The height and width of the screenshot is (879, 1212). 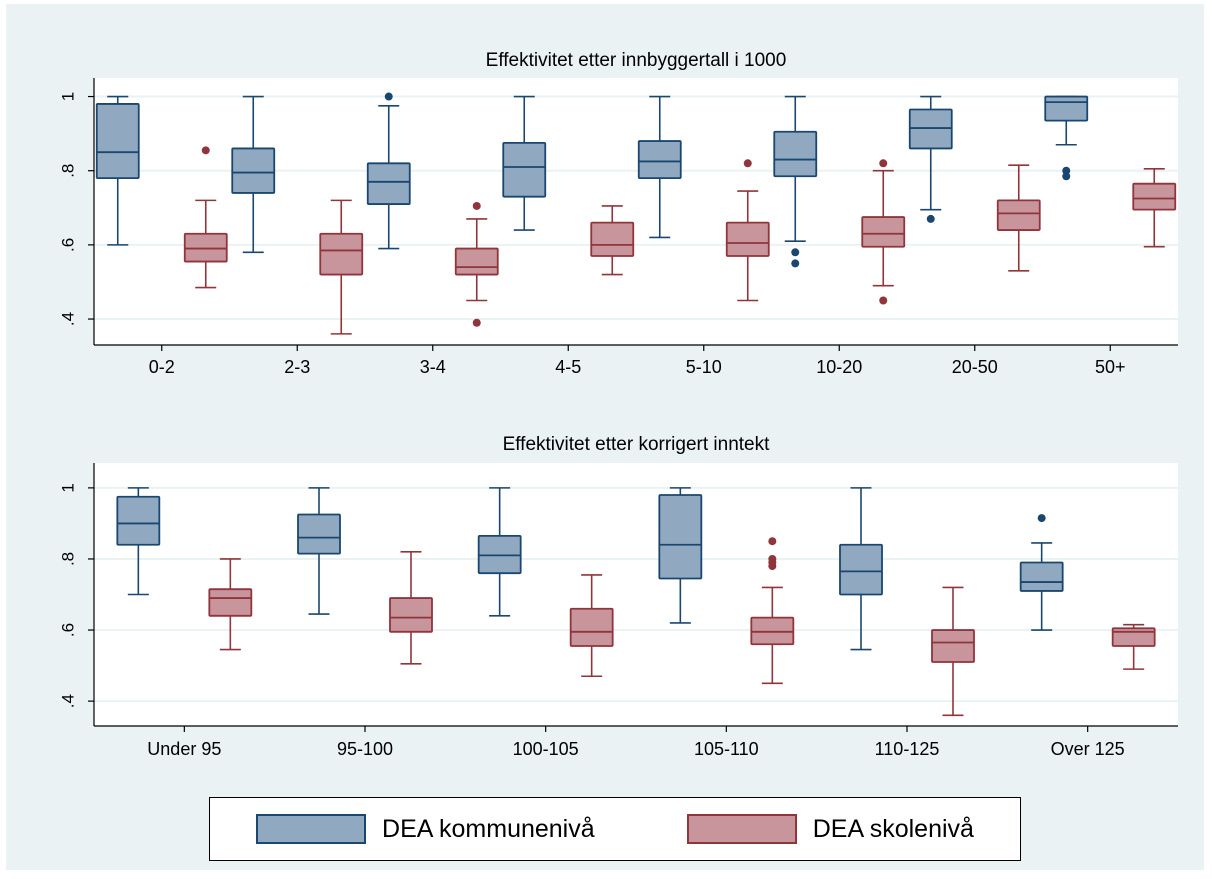 I want to click on x-tick-label: 50+, so click(x=1110, y=367).